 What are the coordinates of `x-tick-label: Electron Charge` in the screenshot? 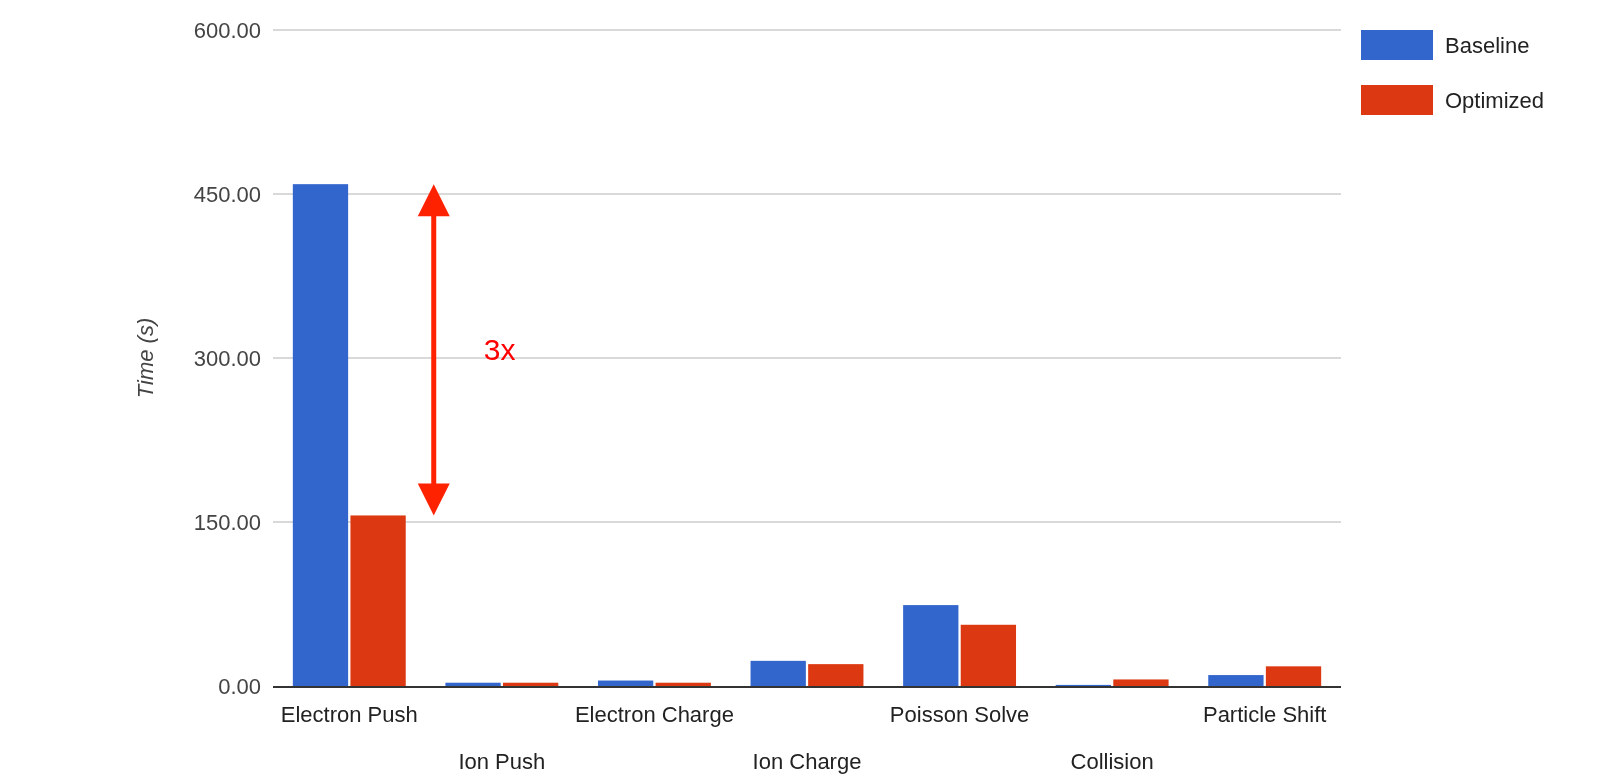 It's located at (654, 714).